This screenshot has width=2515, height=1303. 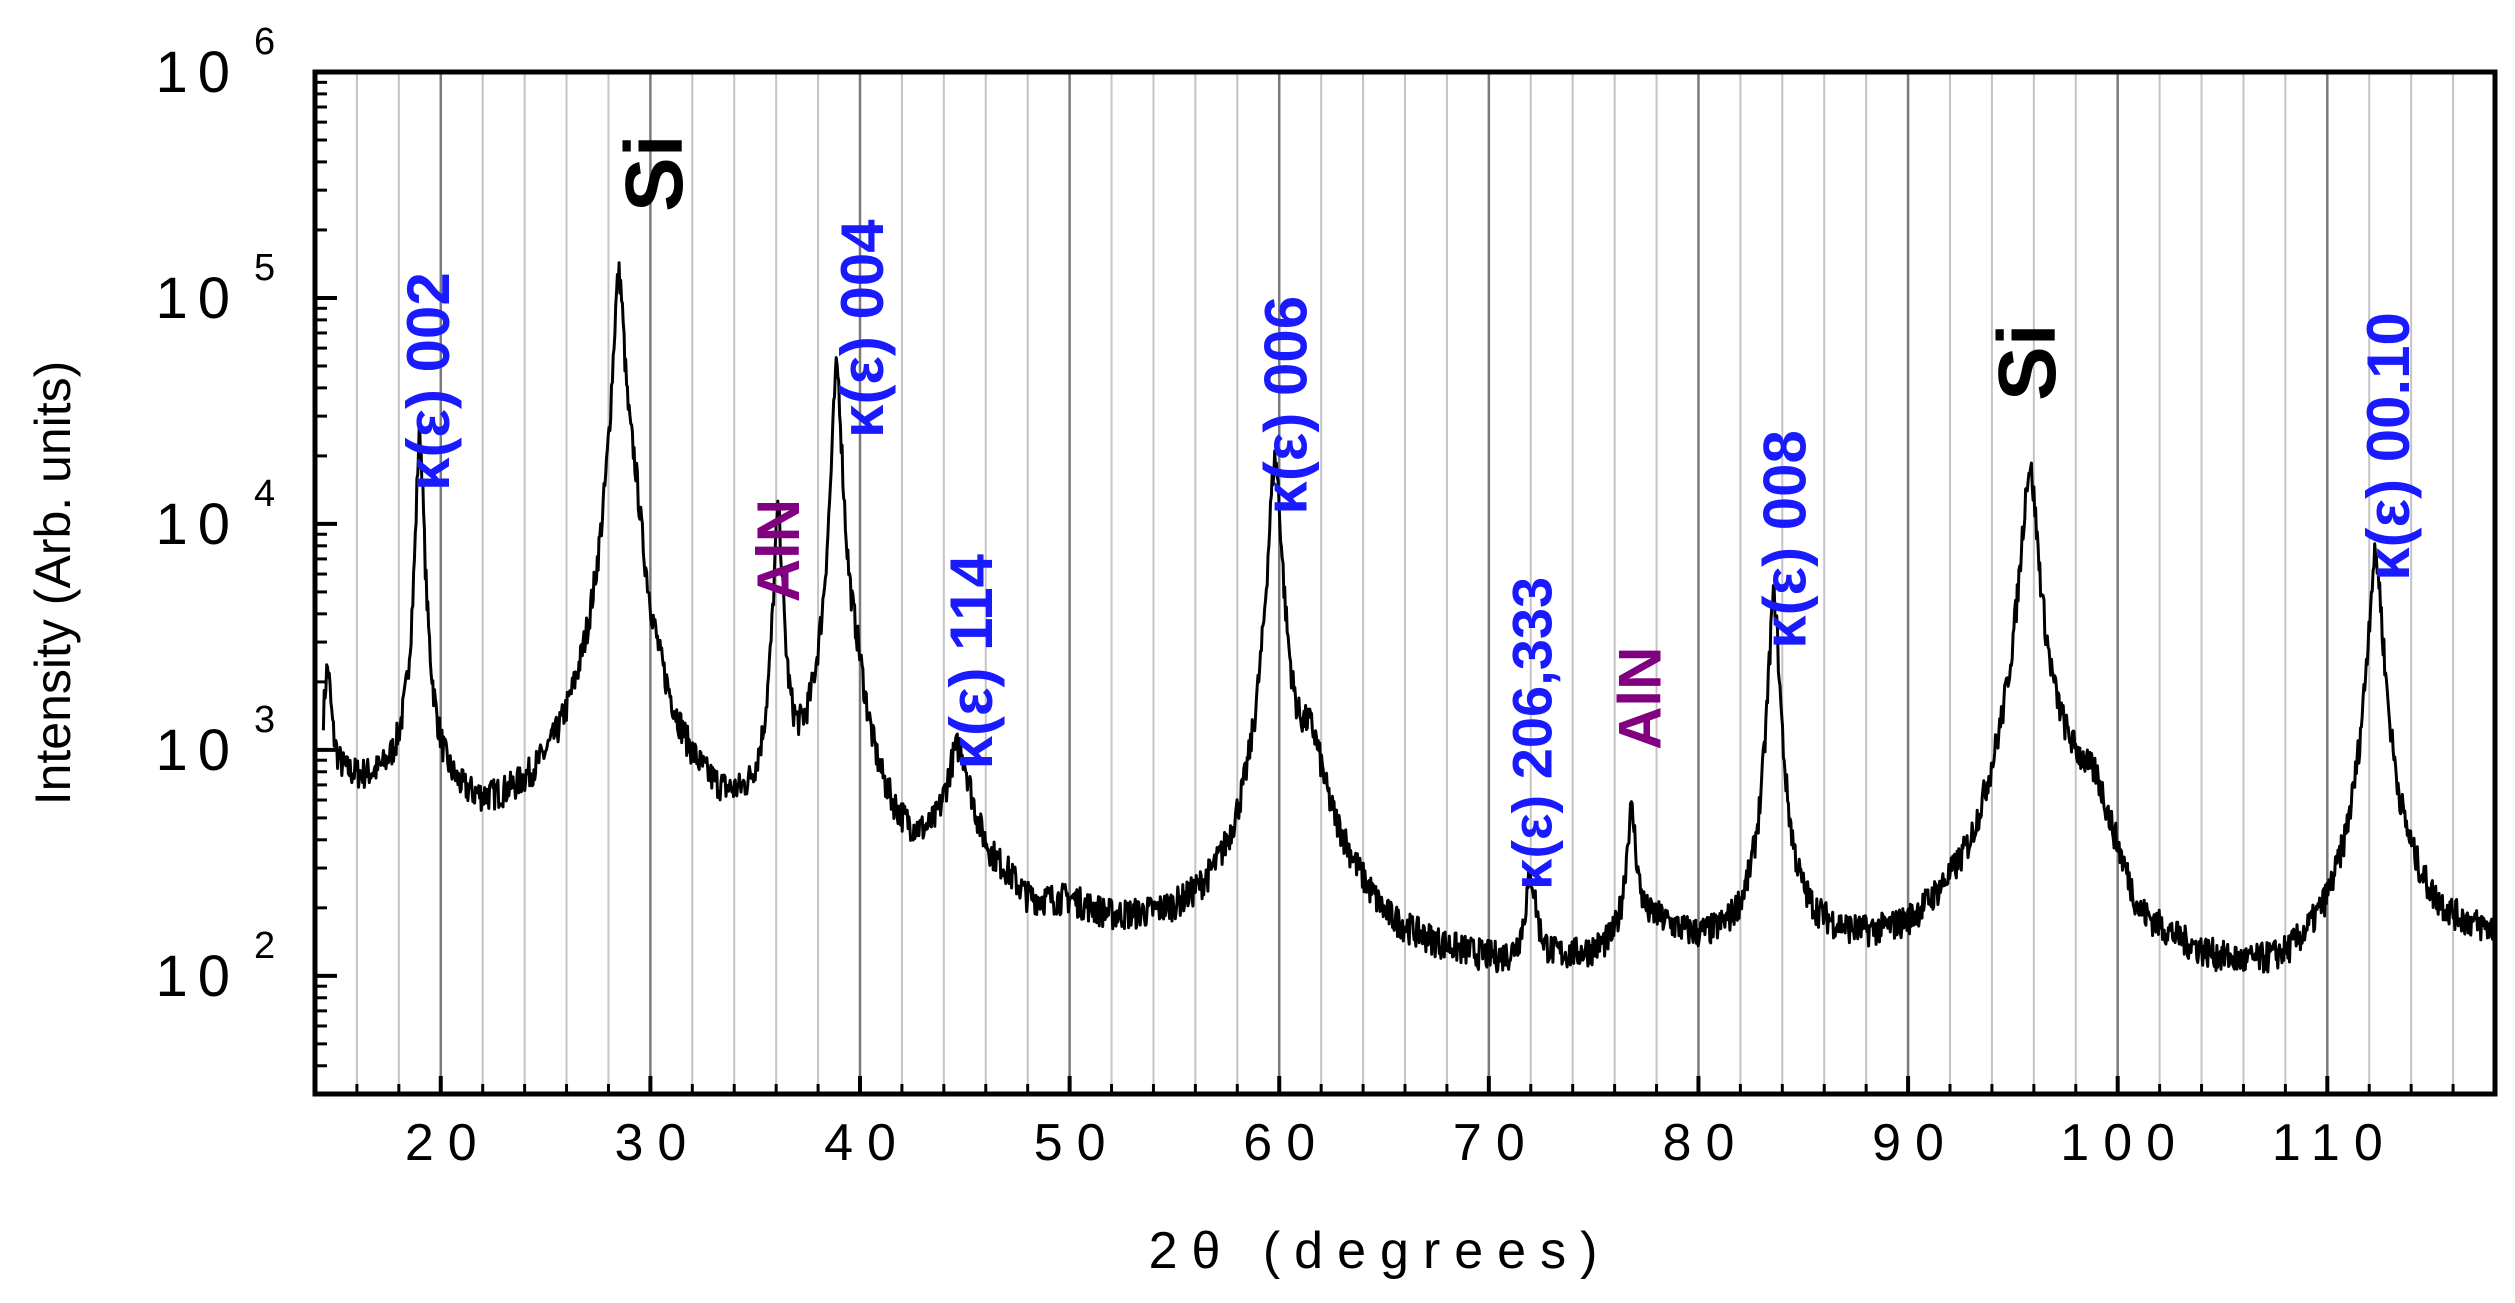 What do you see at coordinates (53, 583) in the screenshot?
I see `y-axis-title: Intensity (Arb. units)` at bounding box center [53, 583].